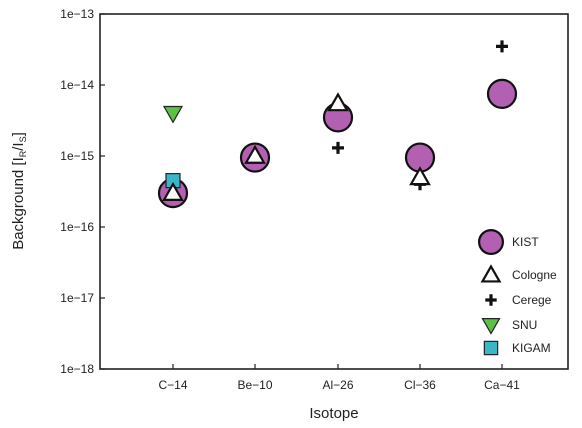 Image resolution: width=582 pixels, height=428 pixels. I want to click on legend-label-snu: SNU, so click(524, 325).